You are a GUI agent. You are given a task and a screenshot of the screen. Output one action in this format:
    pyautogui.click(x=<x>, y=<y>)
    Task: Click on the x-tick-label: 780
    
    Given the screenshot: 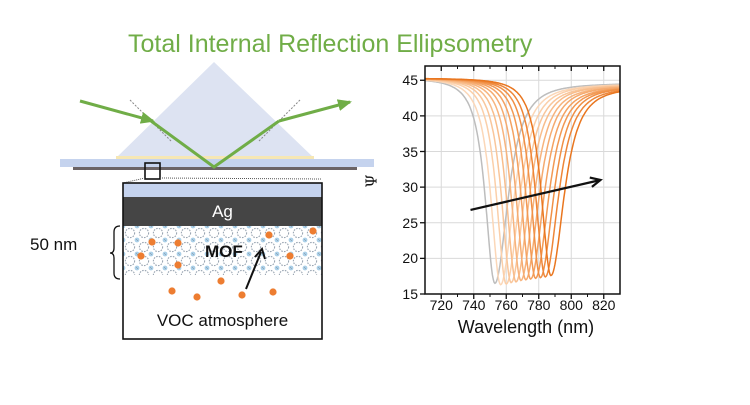 What is the action you would take?
    pyautogui.click(x=539, y=305)
    